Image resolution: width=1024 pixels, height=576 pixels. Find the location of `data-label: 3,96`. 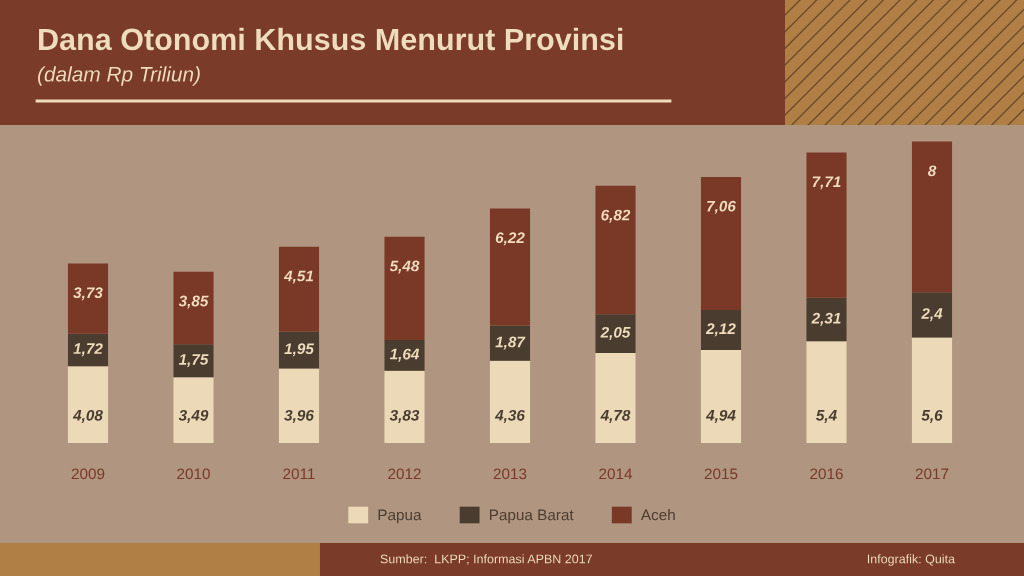

data-label: 3,96 is located at coordinates (299, 416).